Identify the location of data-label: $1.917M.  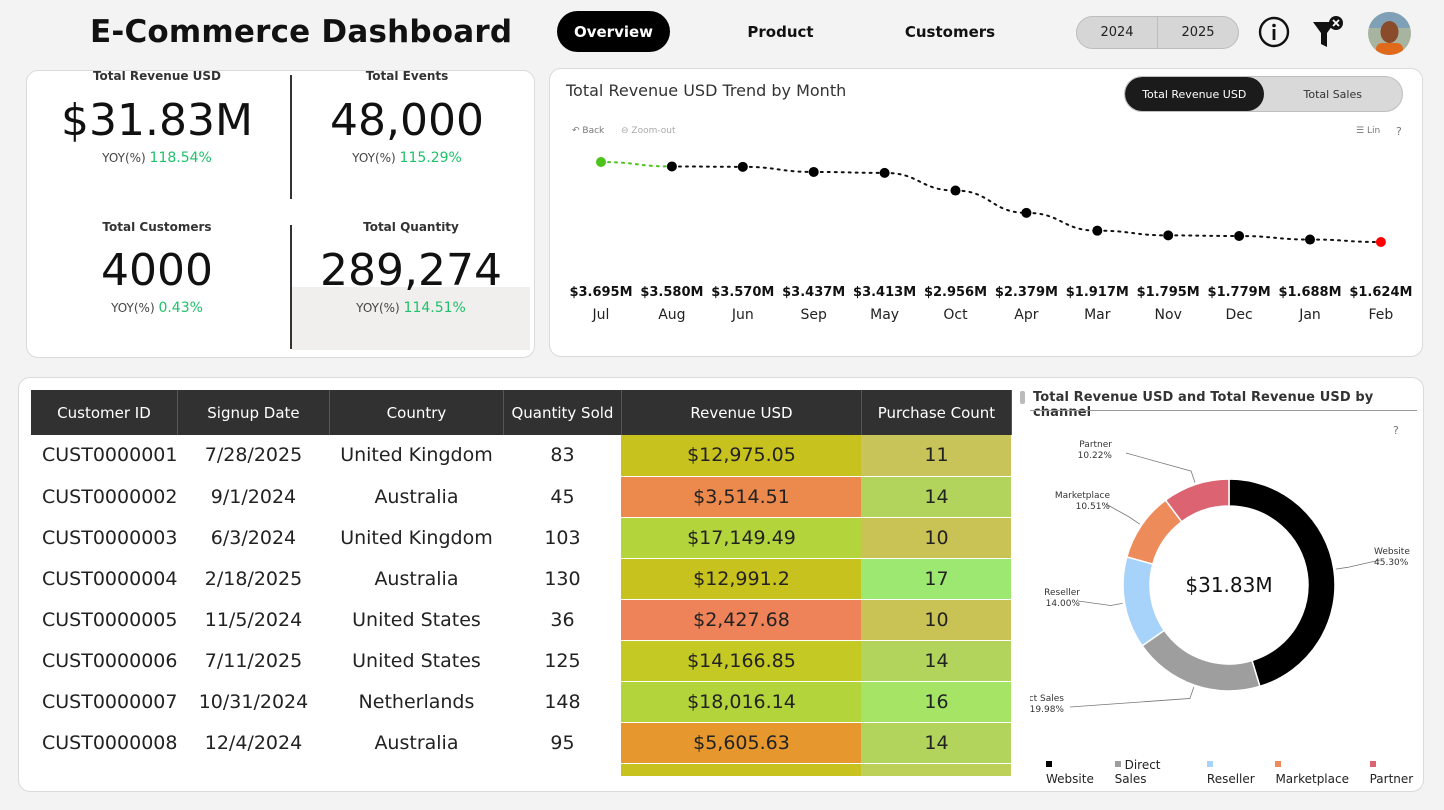
(1097, 292).